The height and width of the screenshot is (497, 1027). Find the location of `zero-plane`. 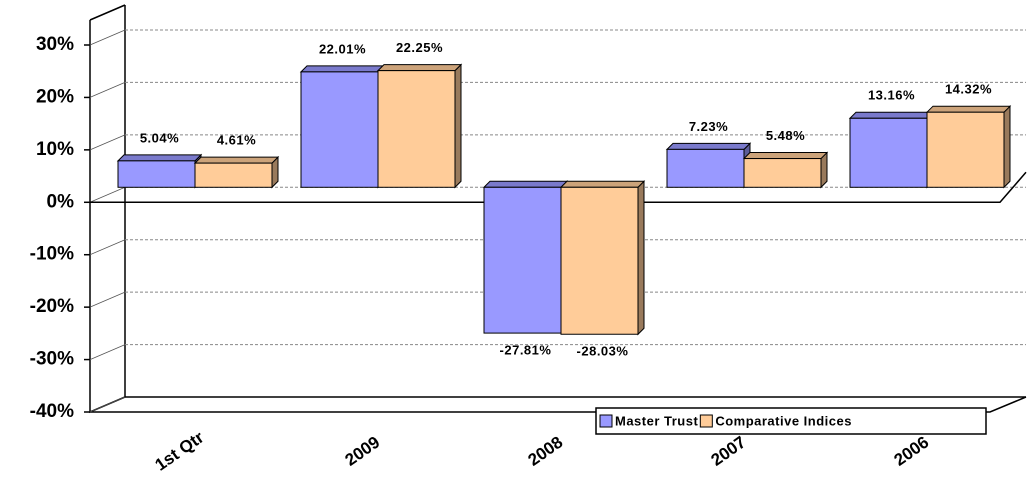

zero-plane is located at coordinates (558, 187).